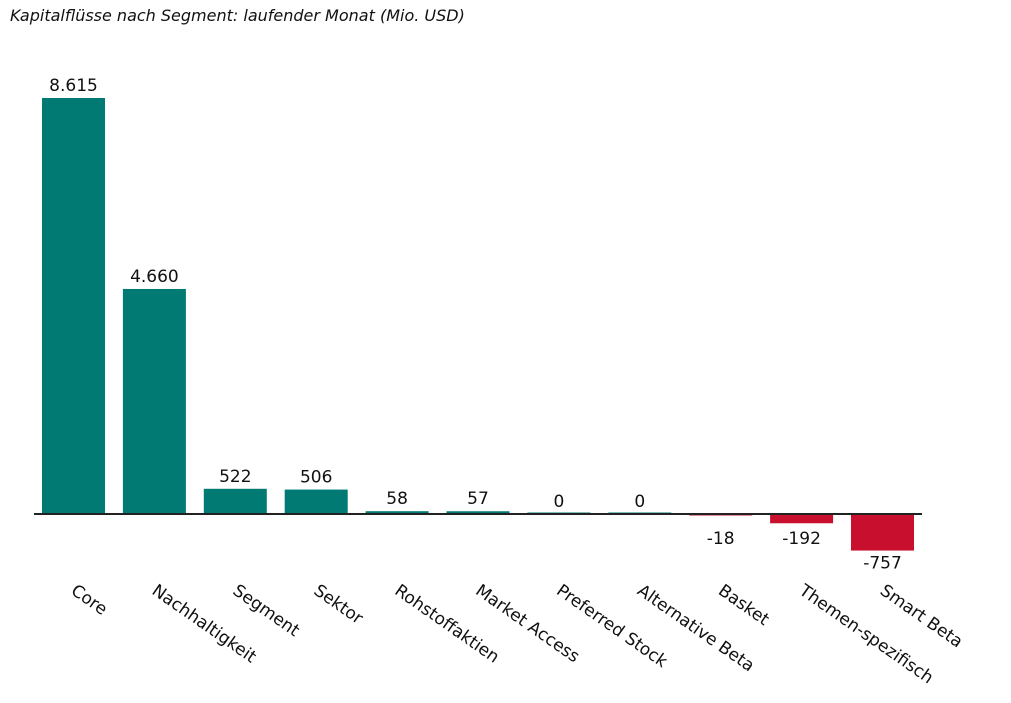  I want to click on value-label-smart-beta: -757, so click(882, 564).